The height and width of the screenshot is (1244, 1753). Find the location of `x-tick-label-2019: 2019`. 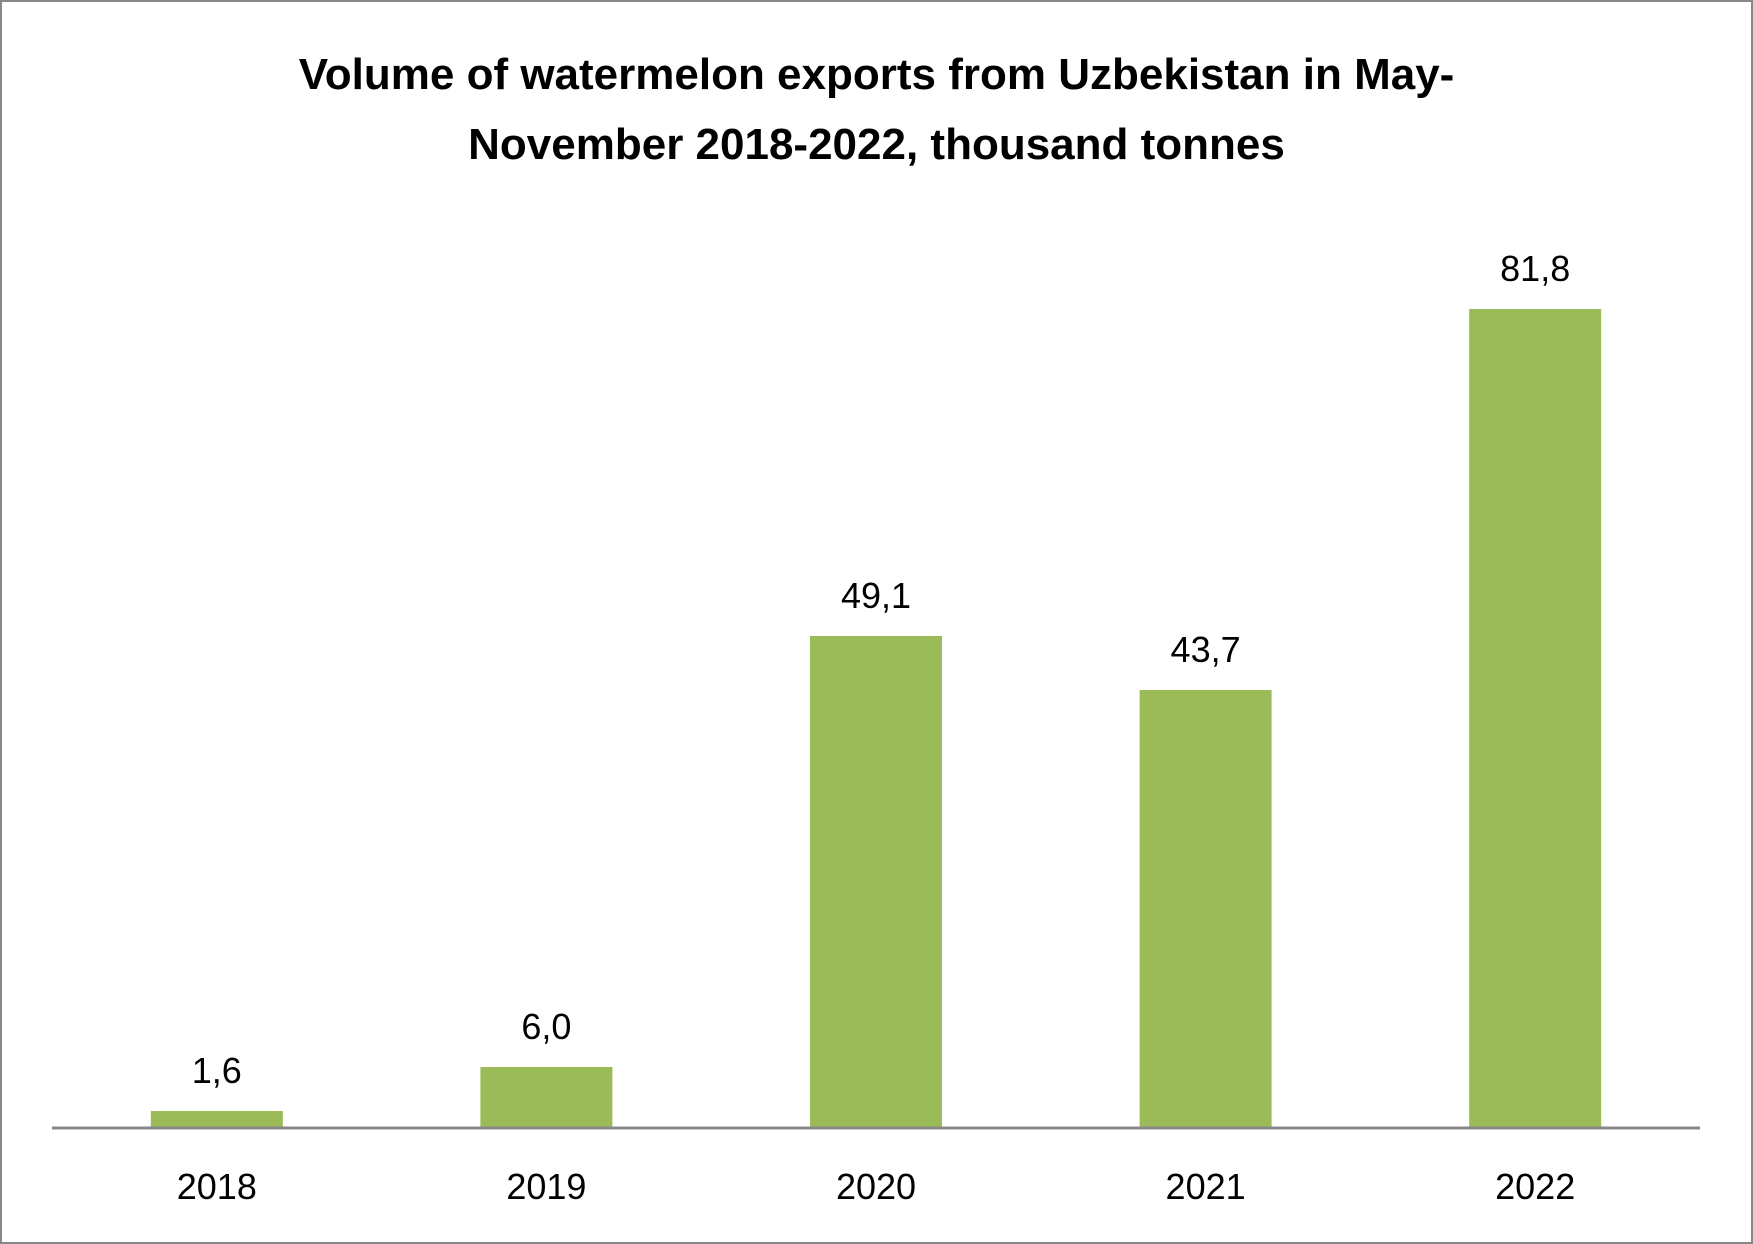

x-tick-label-2019: 2019 is located at coordinates (546, 1186).